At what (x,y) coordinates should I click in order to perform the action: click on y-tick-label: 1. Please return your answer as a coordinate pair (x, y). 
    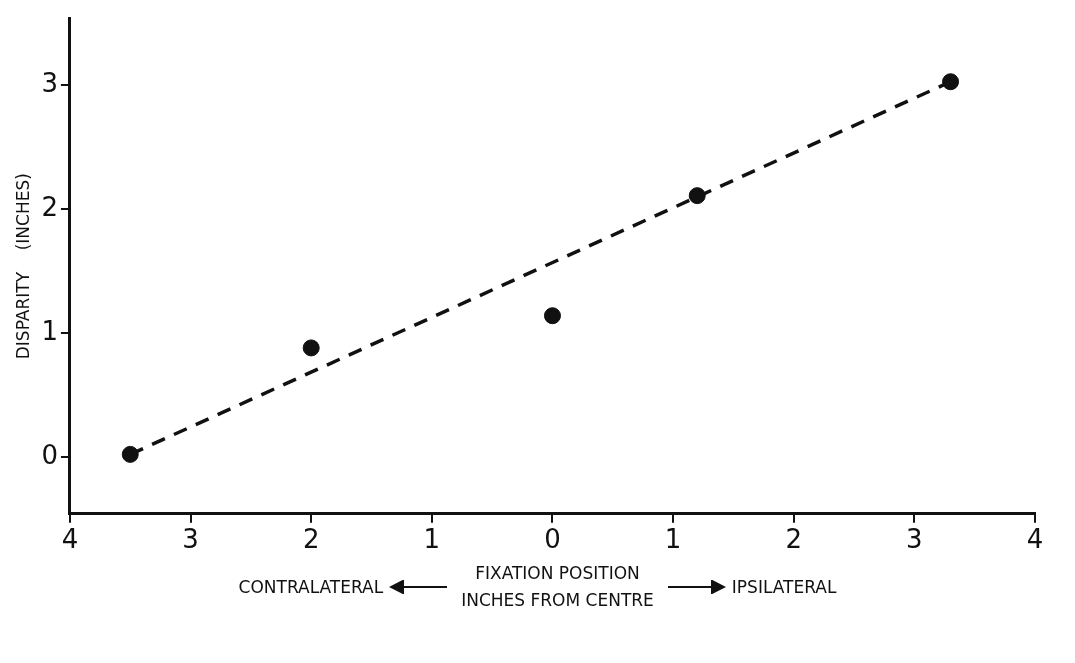
    Looking at the image, I should click on (49, 330).